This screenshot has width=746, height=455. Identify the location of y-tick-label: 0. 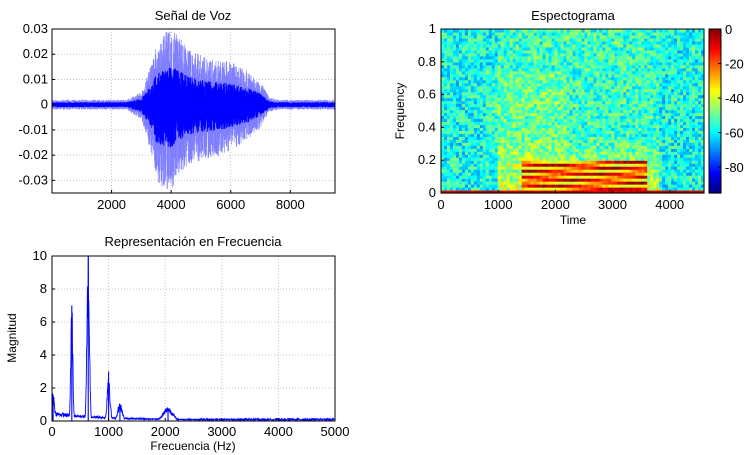
(432, 192).